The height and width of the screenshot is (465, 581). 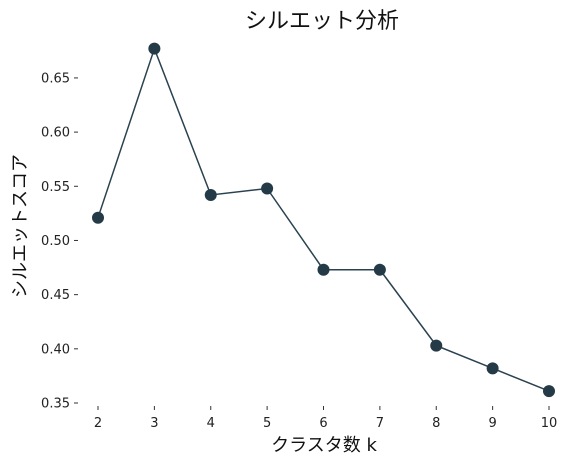 I want to click on y-tick-label: 0.50, so click(x=55, y=241).